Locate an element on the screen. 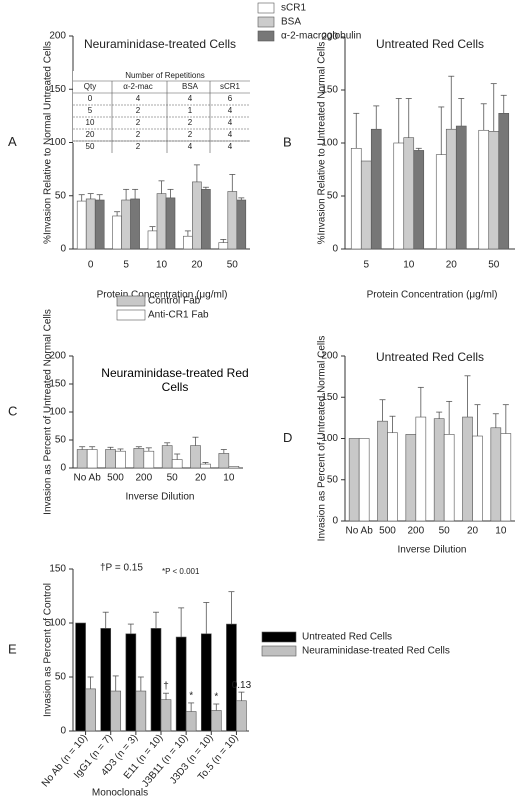  legend-label: Neuraminidase-treated Red Cells is located at coordinates (376, 651).